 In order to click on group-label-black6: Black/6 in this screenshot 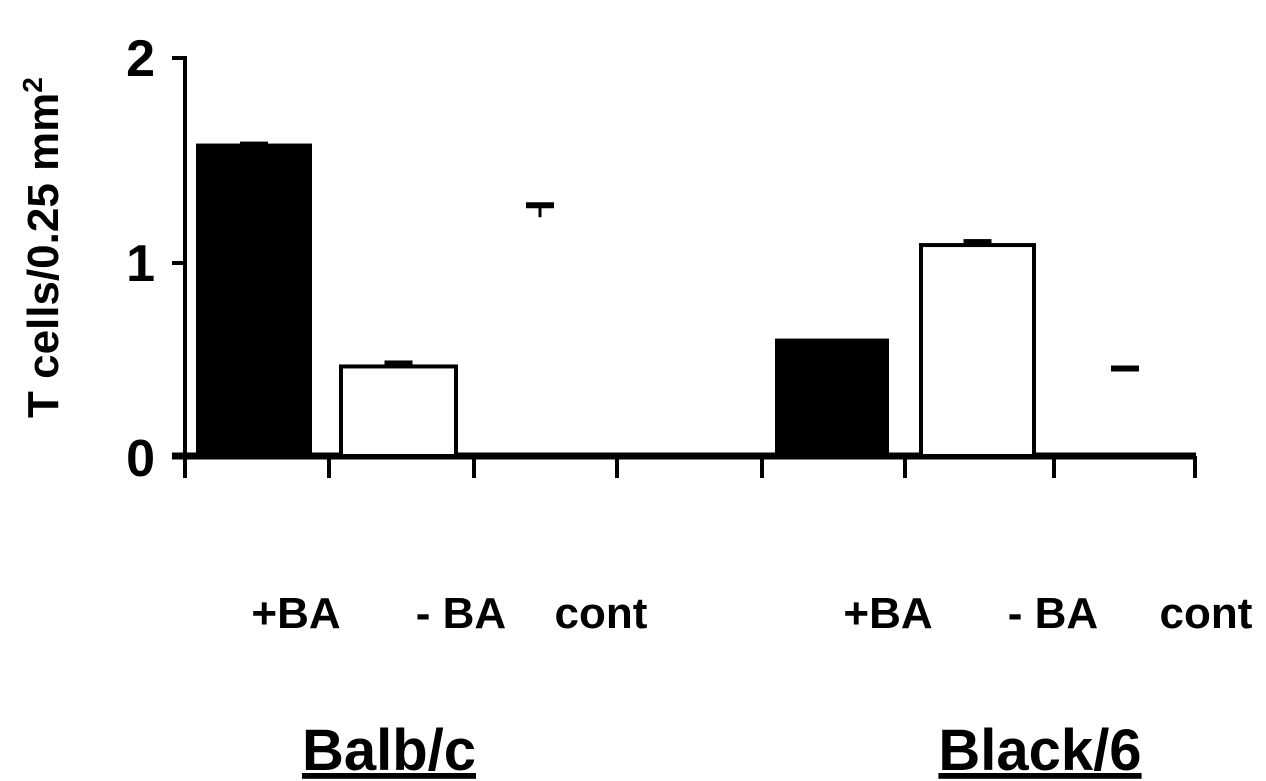, I will do `click(1039, 749)`.